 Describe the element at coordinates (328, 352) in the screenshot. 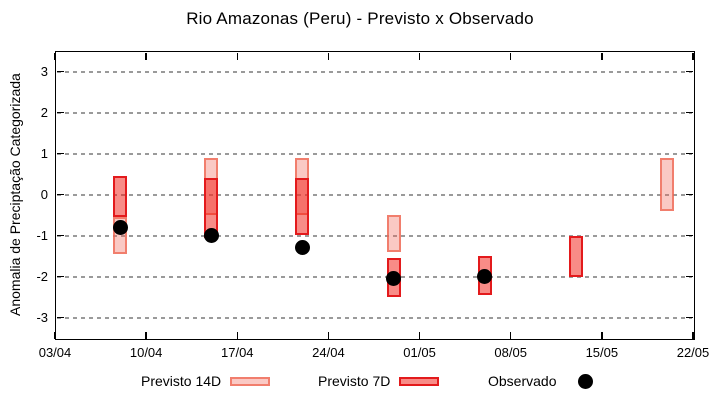

I see `x-tick-label: 24/04` at that location.